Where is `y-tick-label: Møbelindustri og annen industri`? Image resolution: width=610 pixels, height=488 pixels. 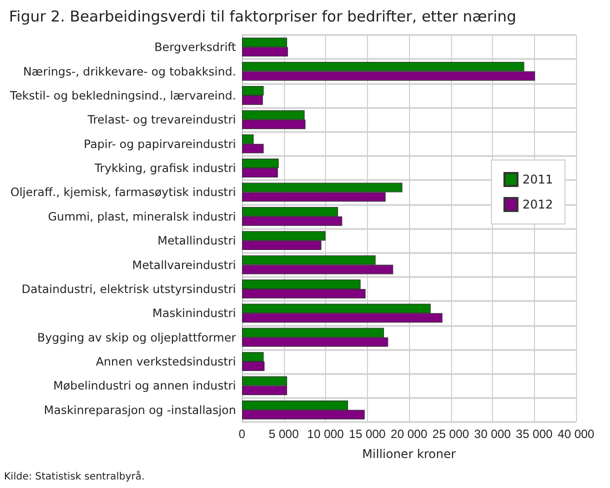 y-tick-label: Møbelindustri og annen industri is located at coordinates (144, 385).